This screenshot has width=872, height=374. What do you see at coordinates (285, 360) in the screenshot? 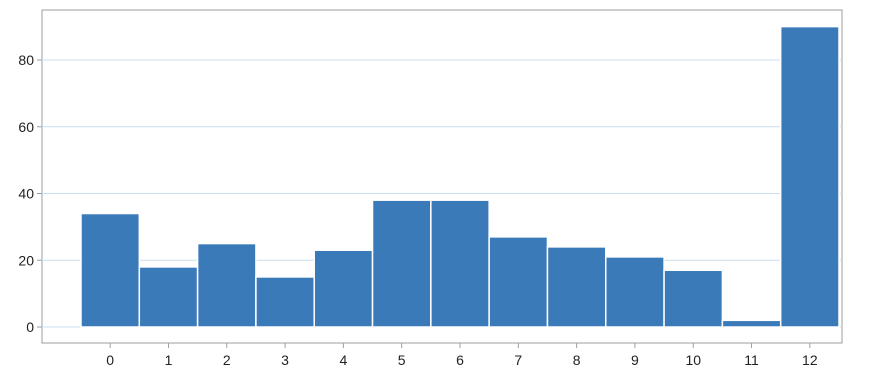
I see `x-tick-label-3: 3` at bounding box center [285, 360].